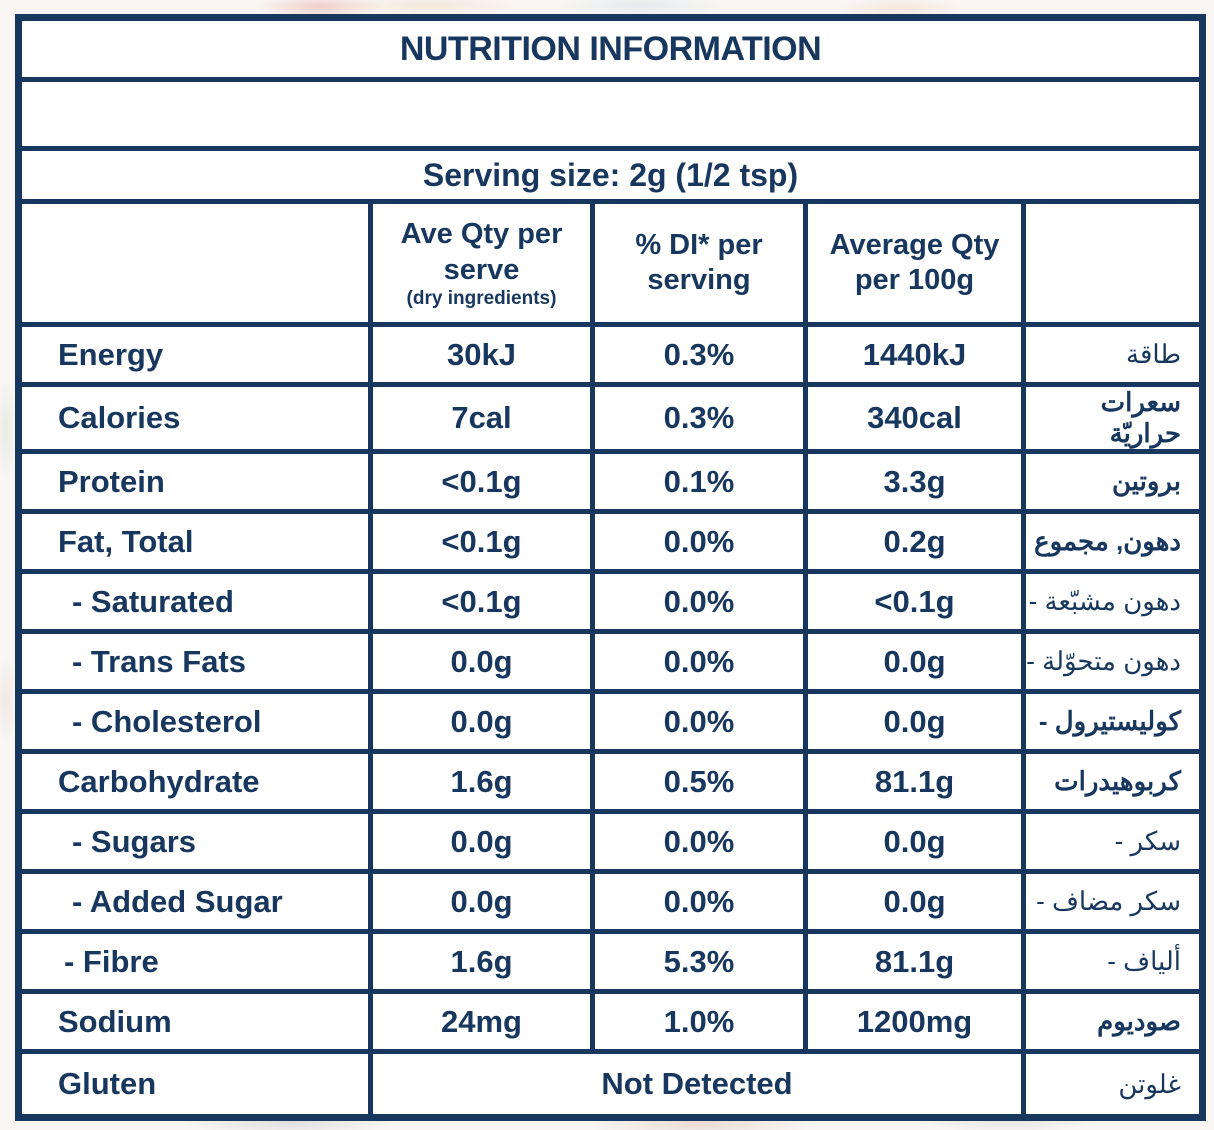 The width and height of the screenshot is (1214, 1130). I want to click on sodium-arabic-label: صوديوم, so click(1113, 1021).